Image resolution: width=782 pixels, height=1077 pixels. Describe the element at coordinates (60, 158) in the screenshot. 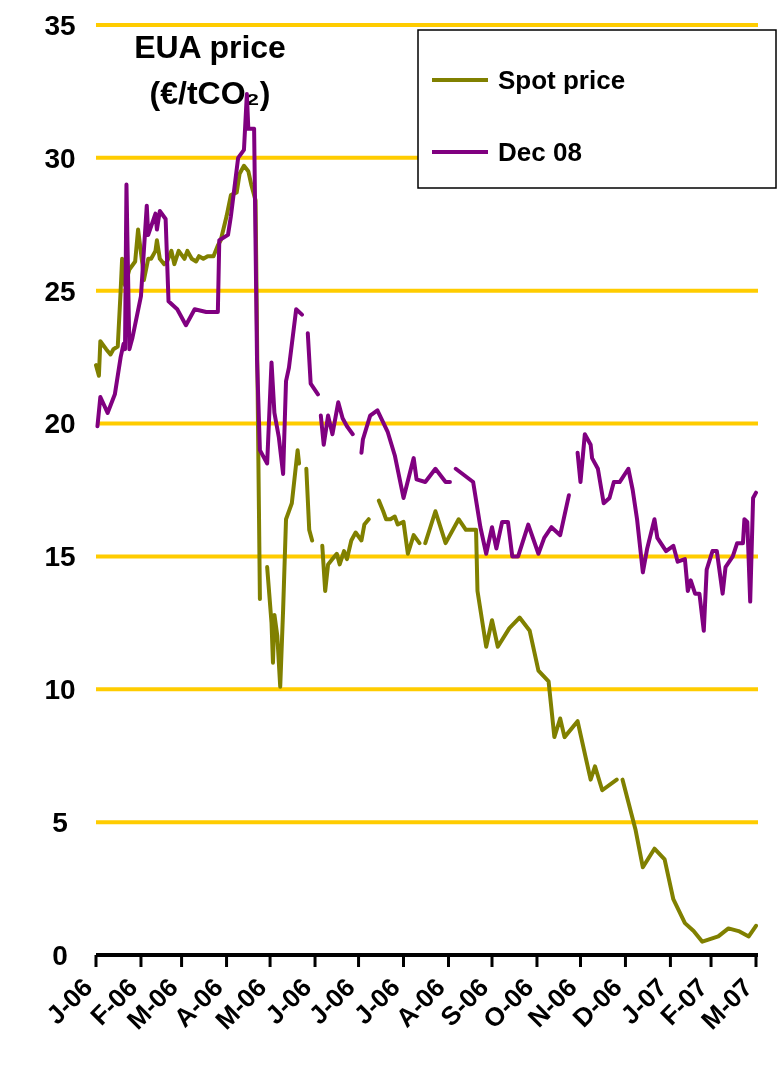

I see `y-tick-label: 30` at that location.